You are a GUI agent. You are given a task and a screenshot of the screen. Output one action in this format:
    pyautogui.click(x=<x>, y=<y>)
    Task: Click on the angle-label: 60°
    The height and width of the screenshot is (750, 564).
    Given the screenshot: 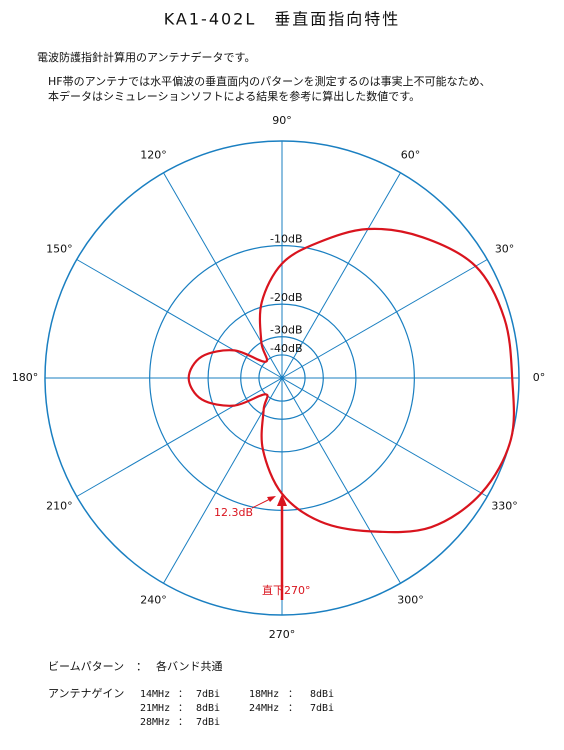 What is the action you would take?
    pyautogui.click(x=411, y=154)
    